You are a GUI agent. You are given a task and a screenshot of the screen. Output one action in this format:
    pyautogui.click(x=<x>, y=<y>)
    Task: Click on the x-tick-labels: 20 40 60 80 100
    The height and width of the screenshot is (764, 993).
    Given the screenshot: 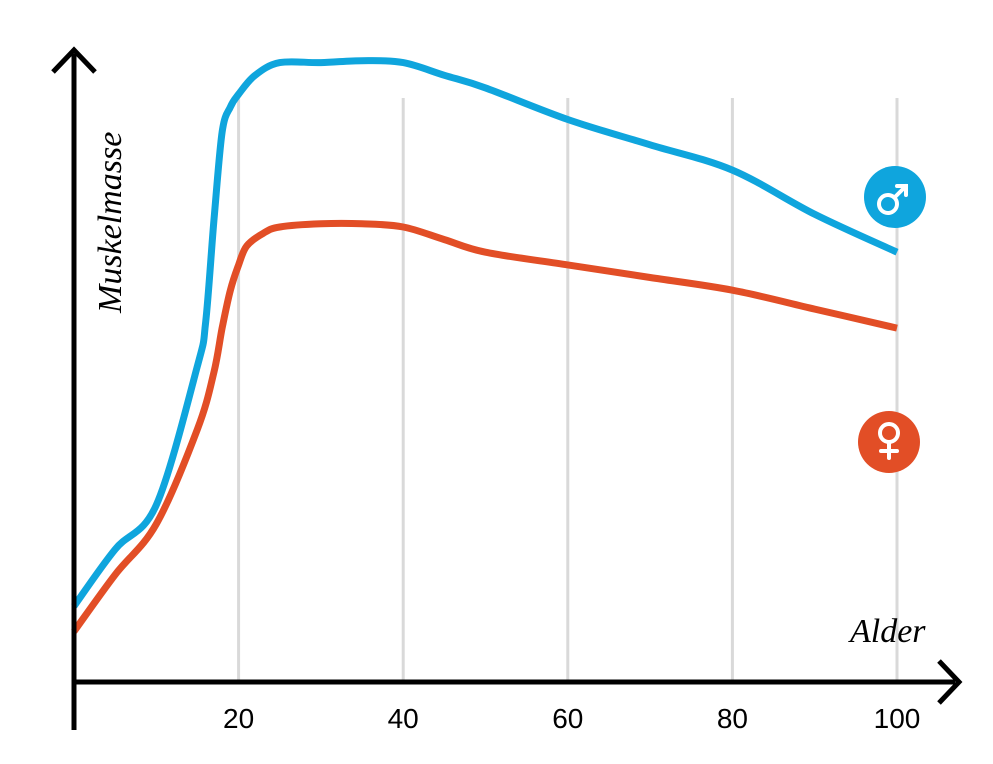 What is the action you would take?
    pyautogui.click(x=571, y=718)
    